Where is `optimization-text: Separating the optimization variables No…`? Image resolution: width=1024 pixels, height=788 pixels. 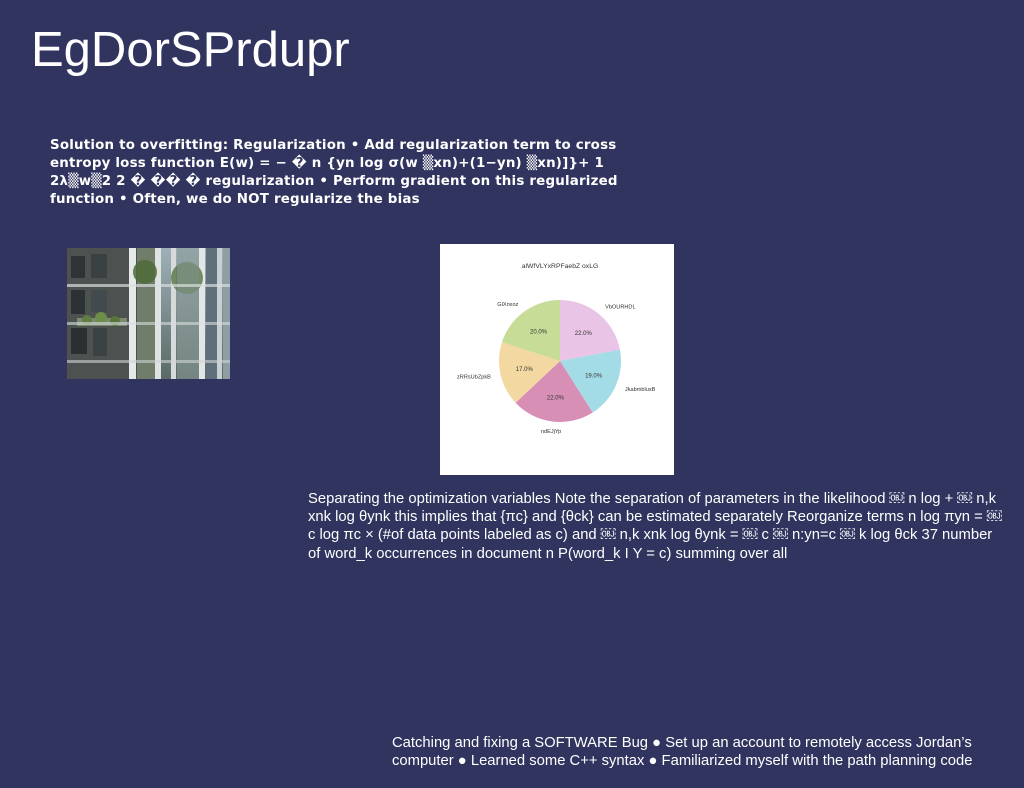
optimization-text: Separating the optimization variables No… is located at coordinates (658, 526).